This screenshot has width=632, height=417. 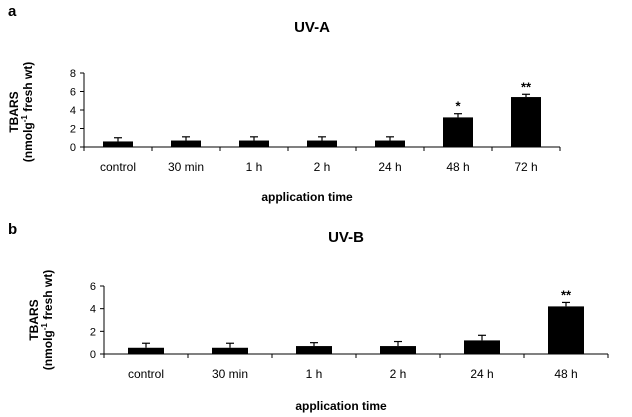 What do you see at coordinates (566, 294) in the screenshot?
I see `panel-b-significance-5: **` at bounding box center [566, 294].